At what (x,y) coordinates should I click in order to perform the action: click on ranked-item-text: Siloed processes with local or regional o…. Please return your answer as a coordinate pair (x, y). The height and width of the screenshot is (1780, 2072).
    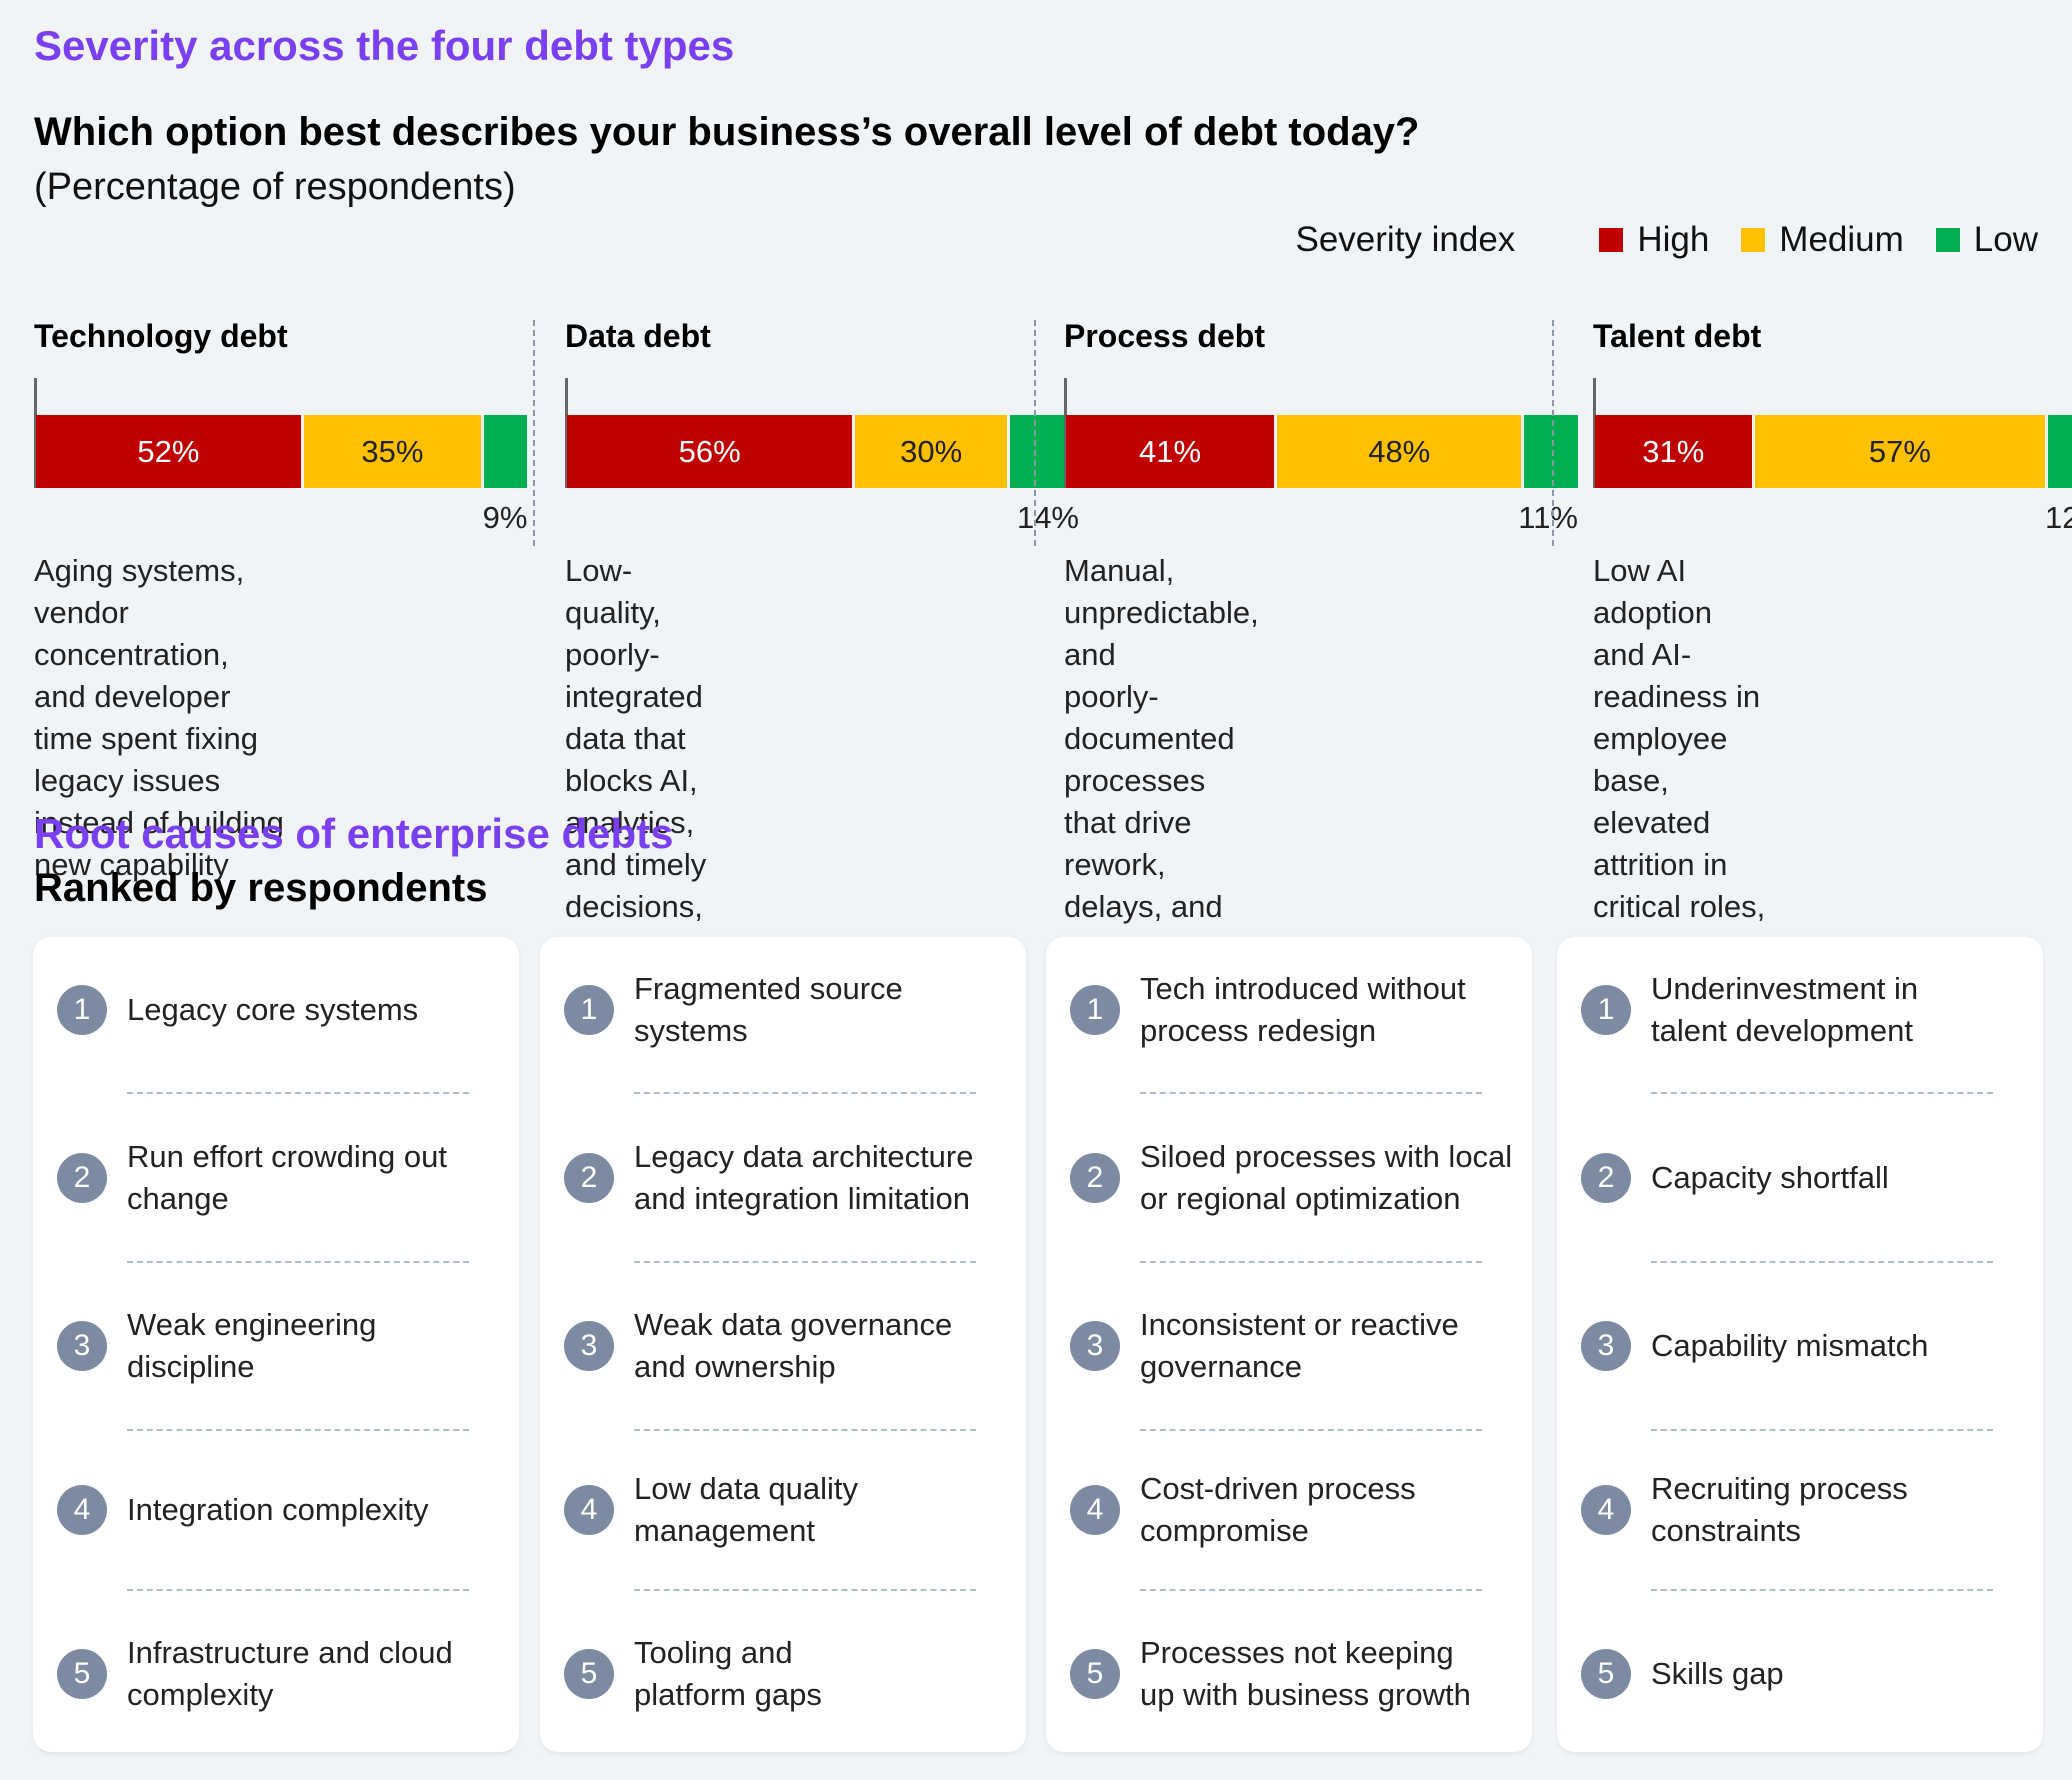
    Looking at the image, I should click on (1326, 1178).